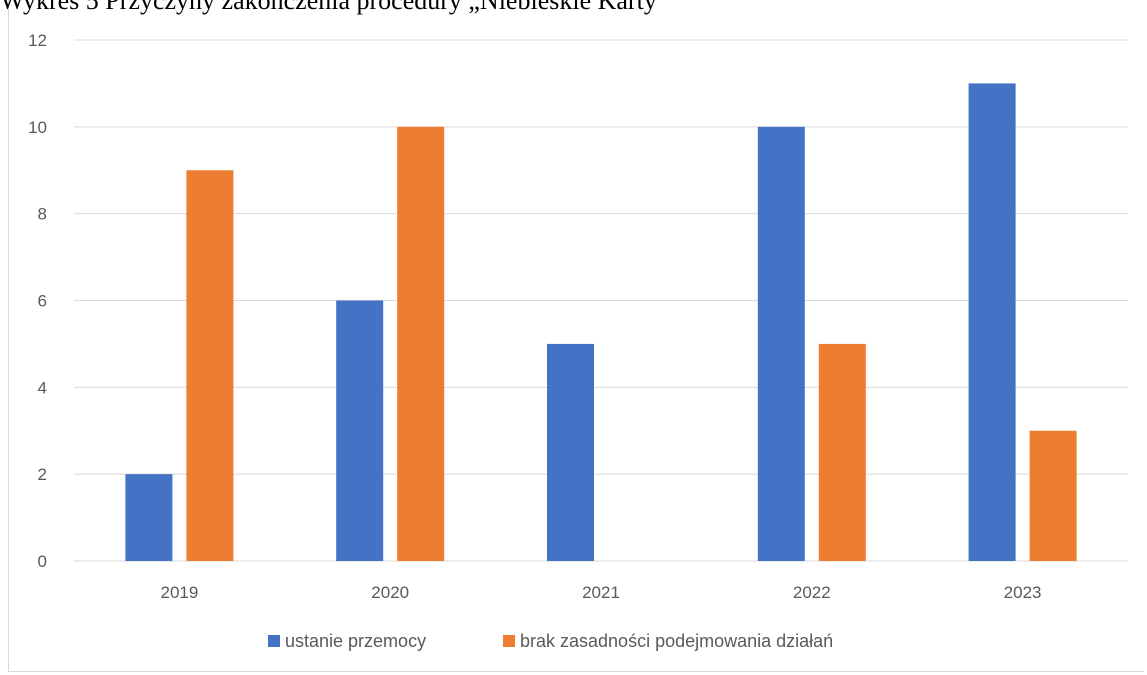 This screenshot has width=1147, height=675. I want to click on y-tick-label: 2, so click(42, 474).